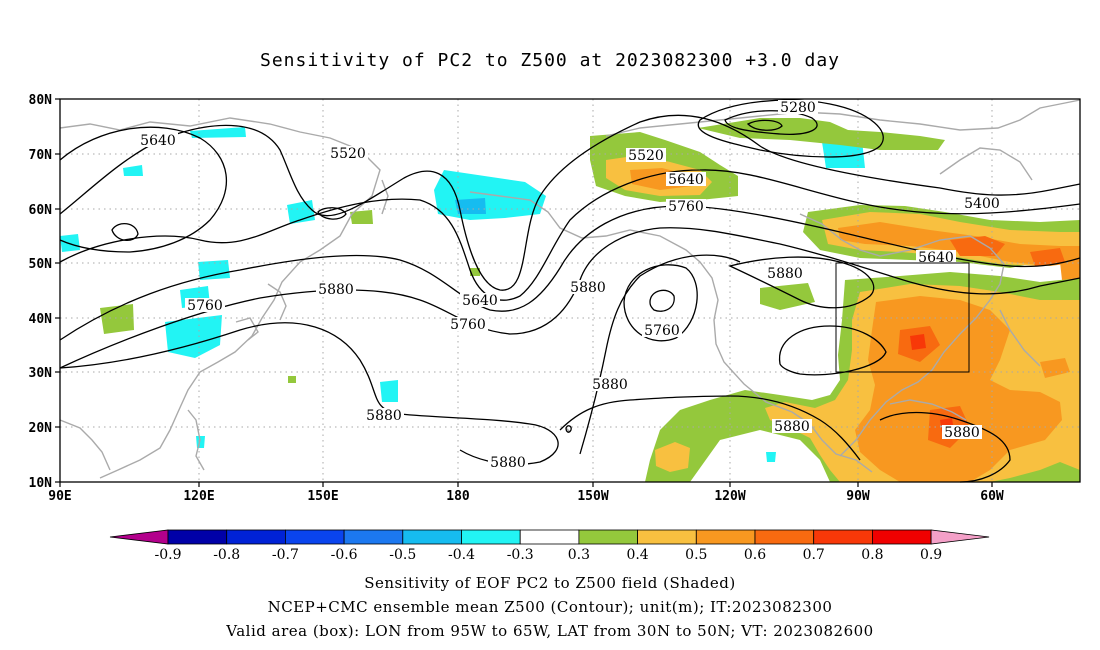 This screenshot has height=650, width=1100. I want to click on svg-text: 5400, so click(982, 204).